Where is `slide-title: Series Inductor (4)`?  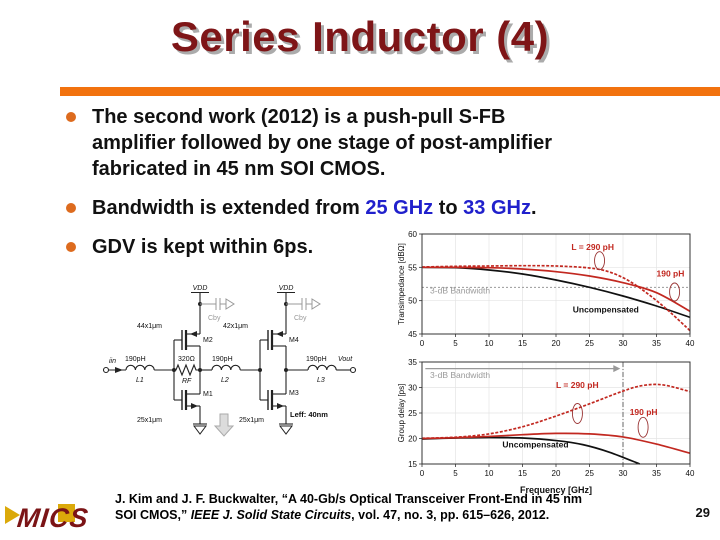 slide-title: Series Inductor (4) is located at coordinates (360, 36).